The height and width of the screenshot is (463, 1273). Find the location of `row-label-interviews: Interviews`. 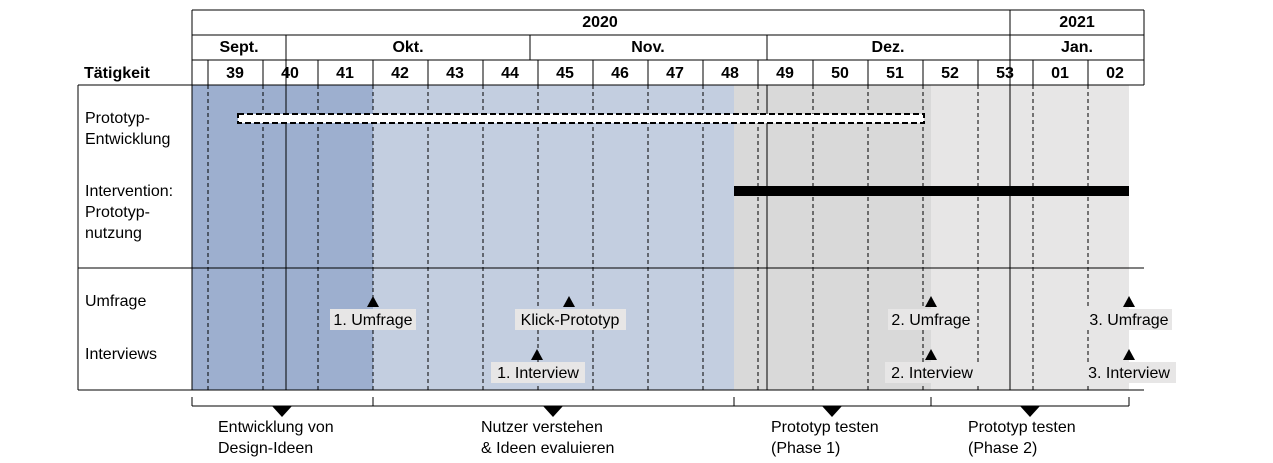

row-label-interviews: Interviews is located at coordinates (121, 354).